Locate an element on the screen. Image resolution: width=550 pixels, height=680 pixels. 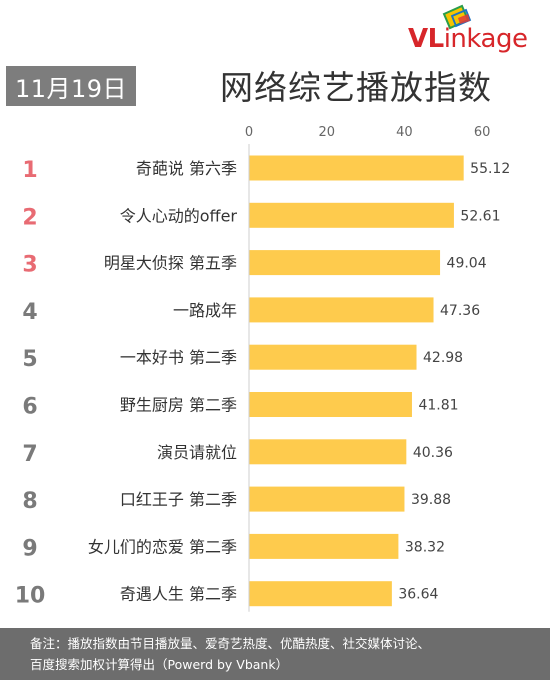
footnote-line-1: 备注：播放指数由节目播放量、爱奇艺热度、优酷热度、社交媒体讨论、 is located at coordinates (230, 643).